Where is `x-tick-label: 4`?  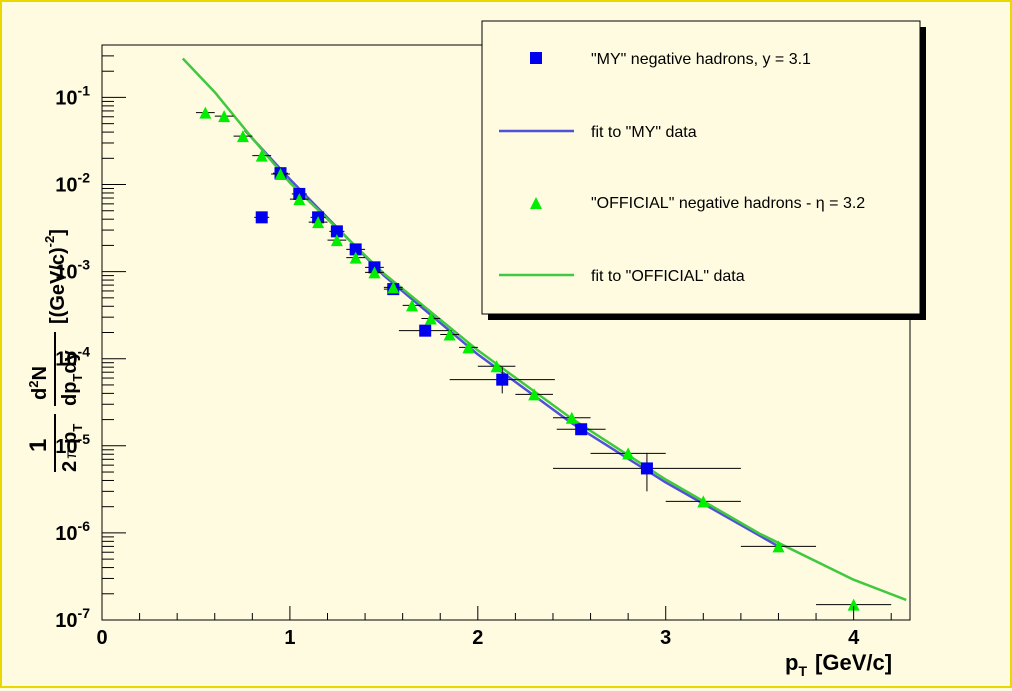 x-tick-label: 4 is located at coordinates (854, 638).